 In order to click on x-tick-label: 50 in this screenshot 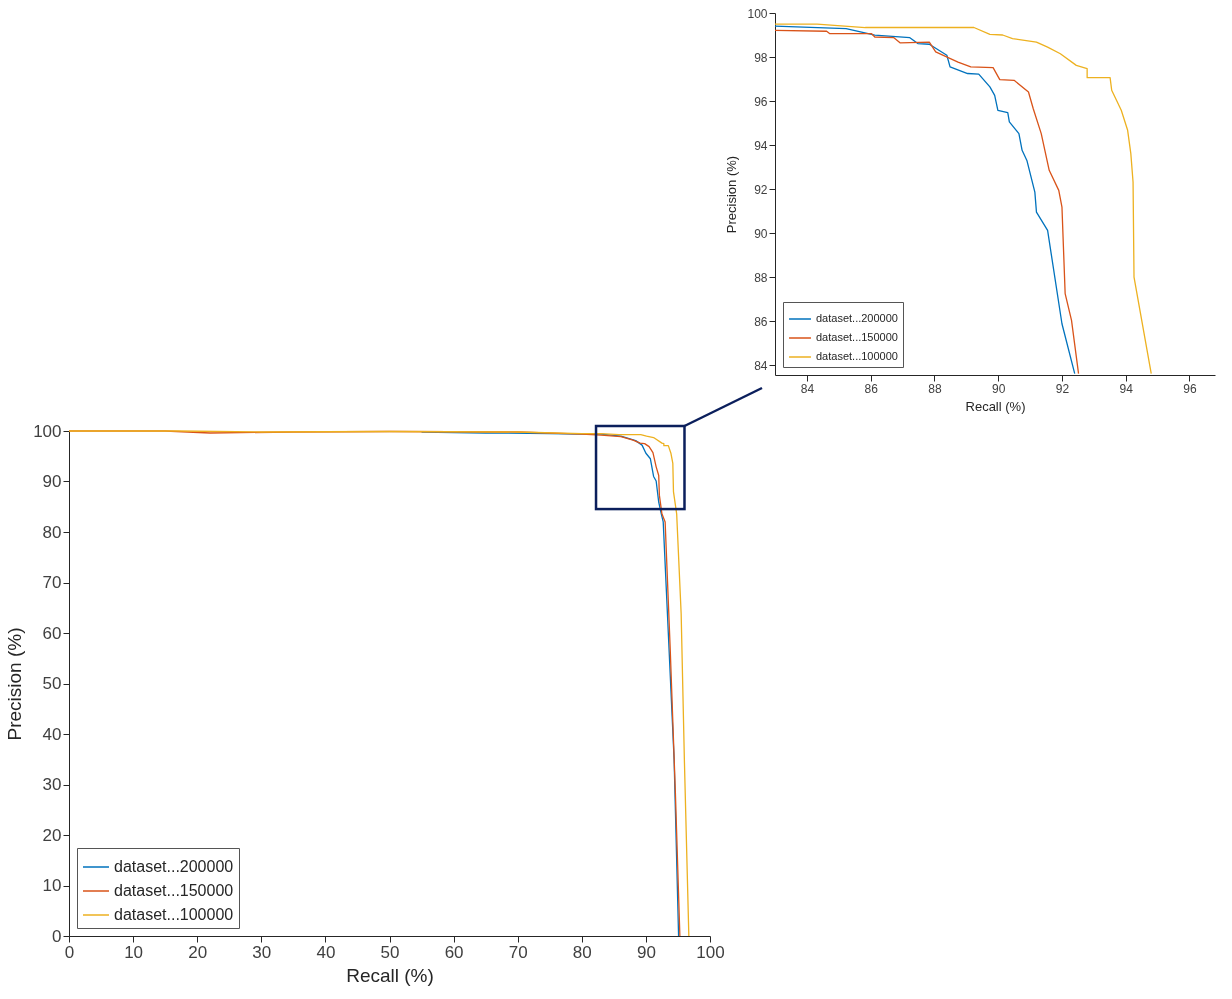, I will do `click(390, 952)`.